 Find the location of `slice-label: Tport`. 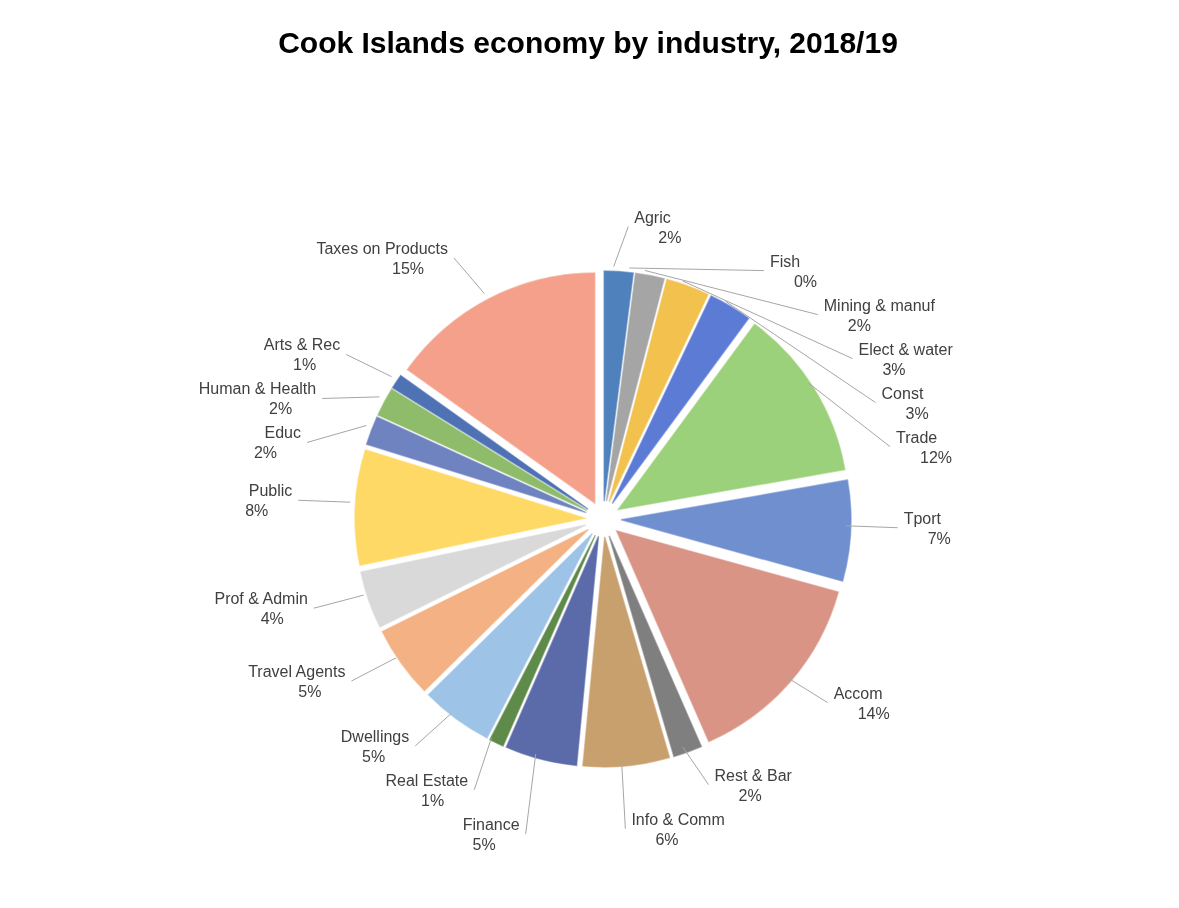

slice-label: Tport is located at coordinates (922, 518).